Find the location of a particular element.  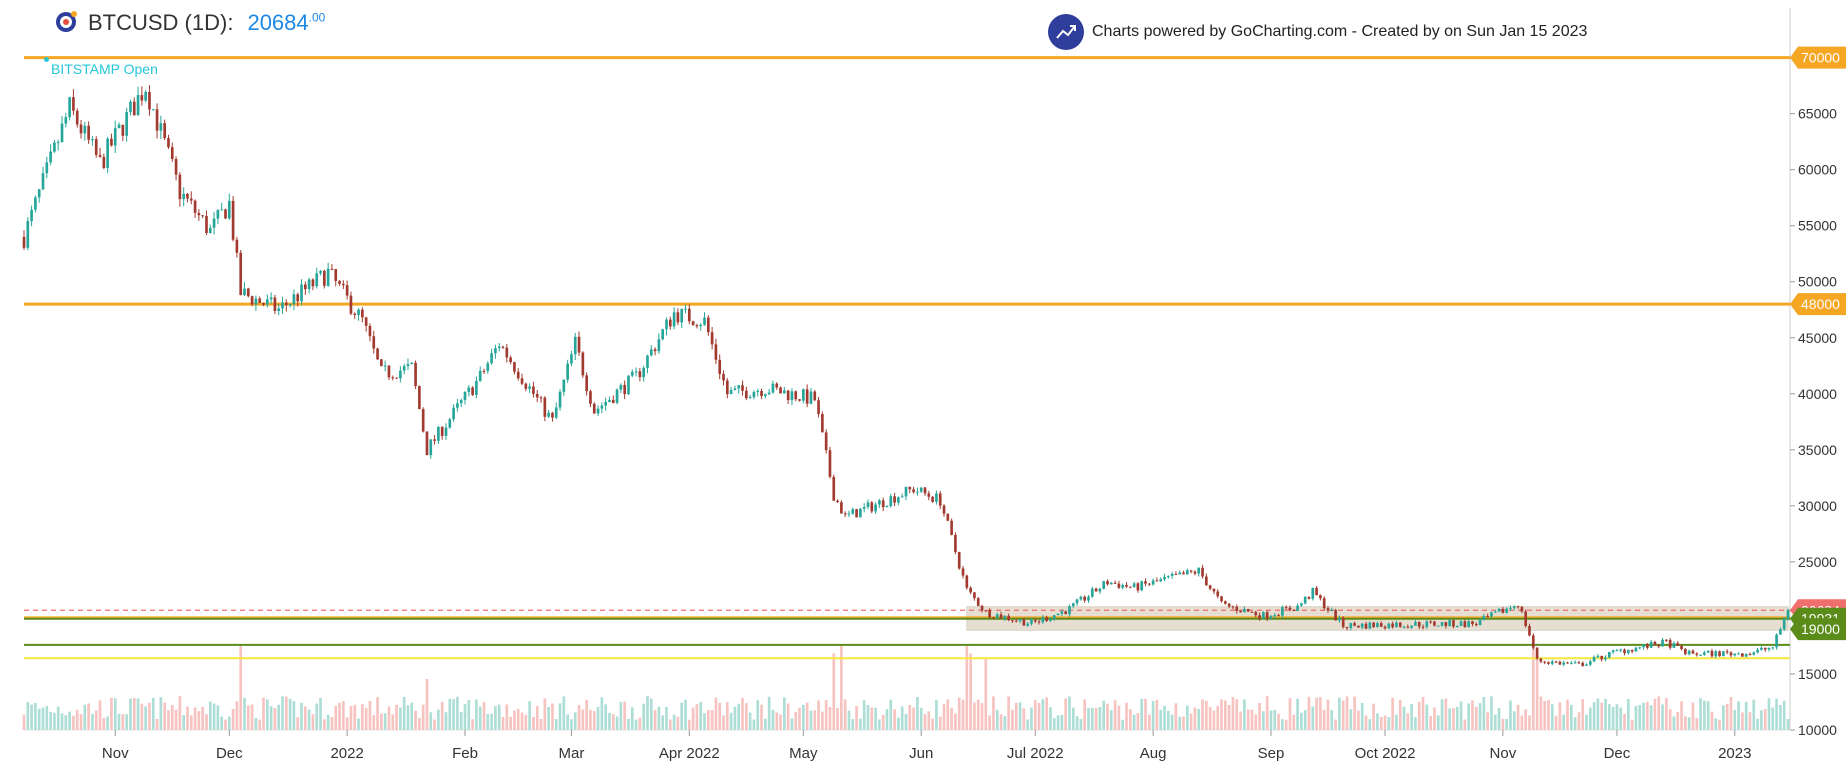

y-tick-label: 55000 is located at coordinates (1817, 226).